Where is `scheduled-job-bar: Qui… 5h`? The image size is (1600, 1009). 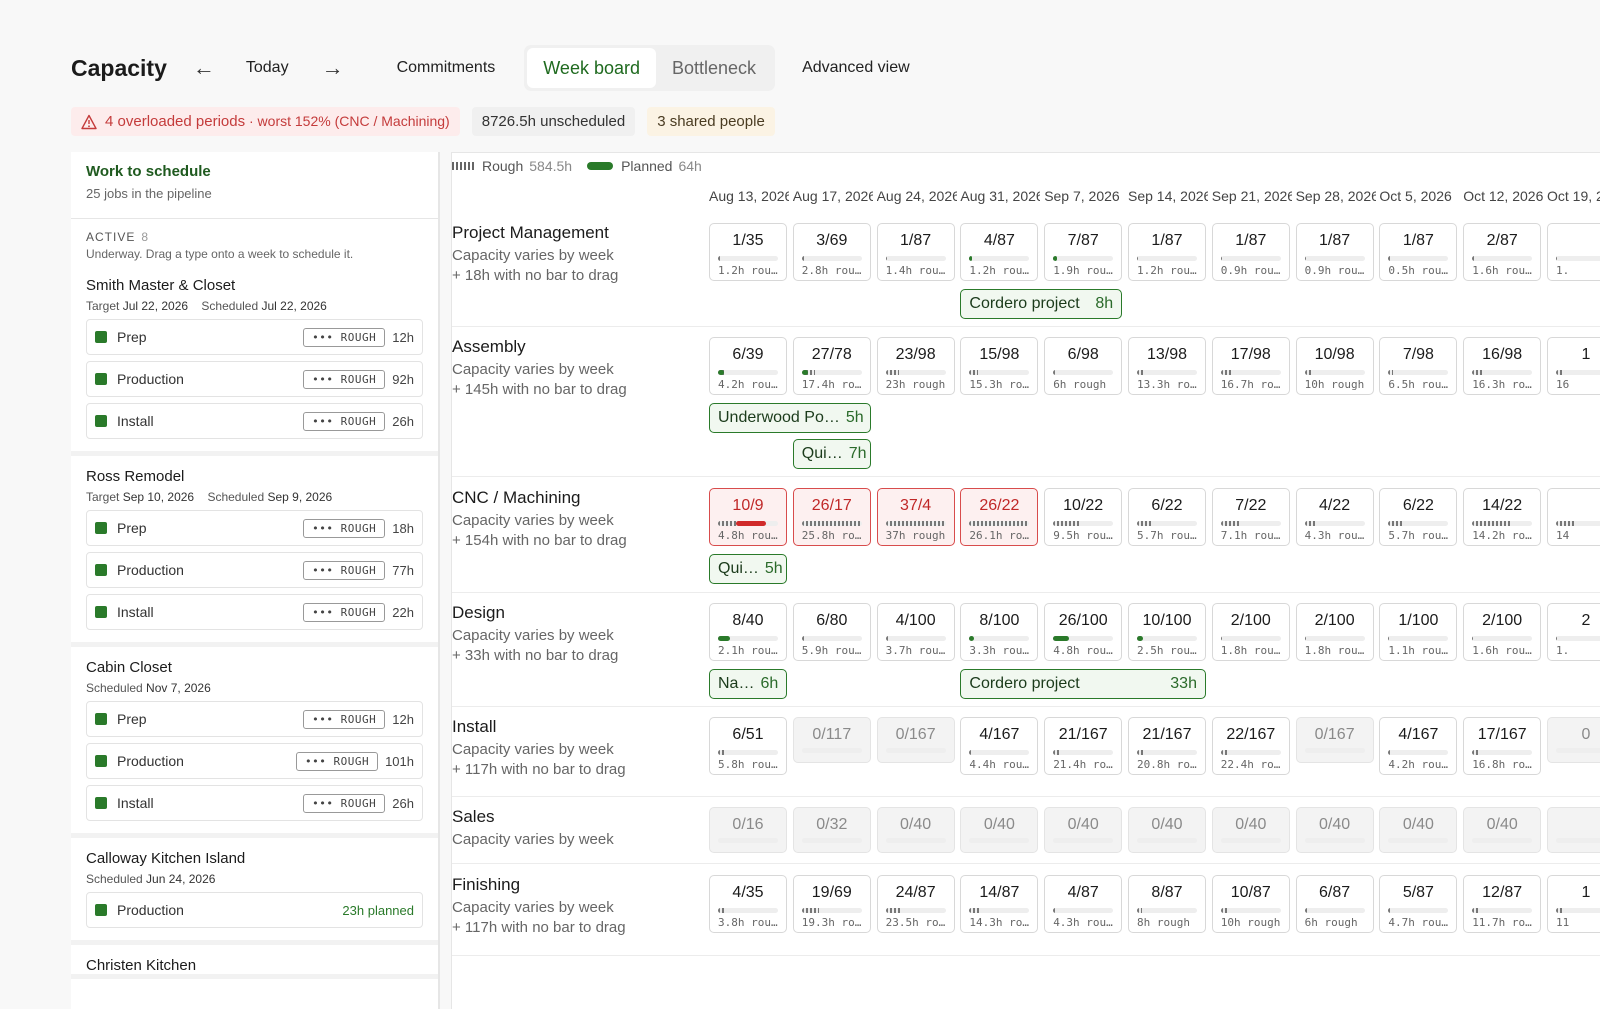 scheduled-job-bar: Qui… 5h is located at coordinates (748, 569).